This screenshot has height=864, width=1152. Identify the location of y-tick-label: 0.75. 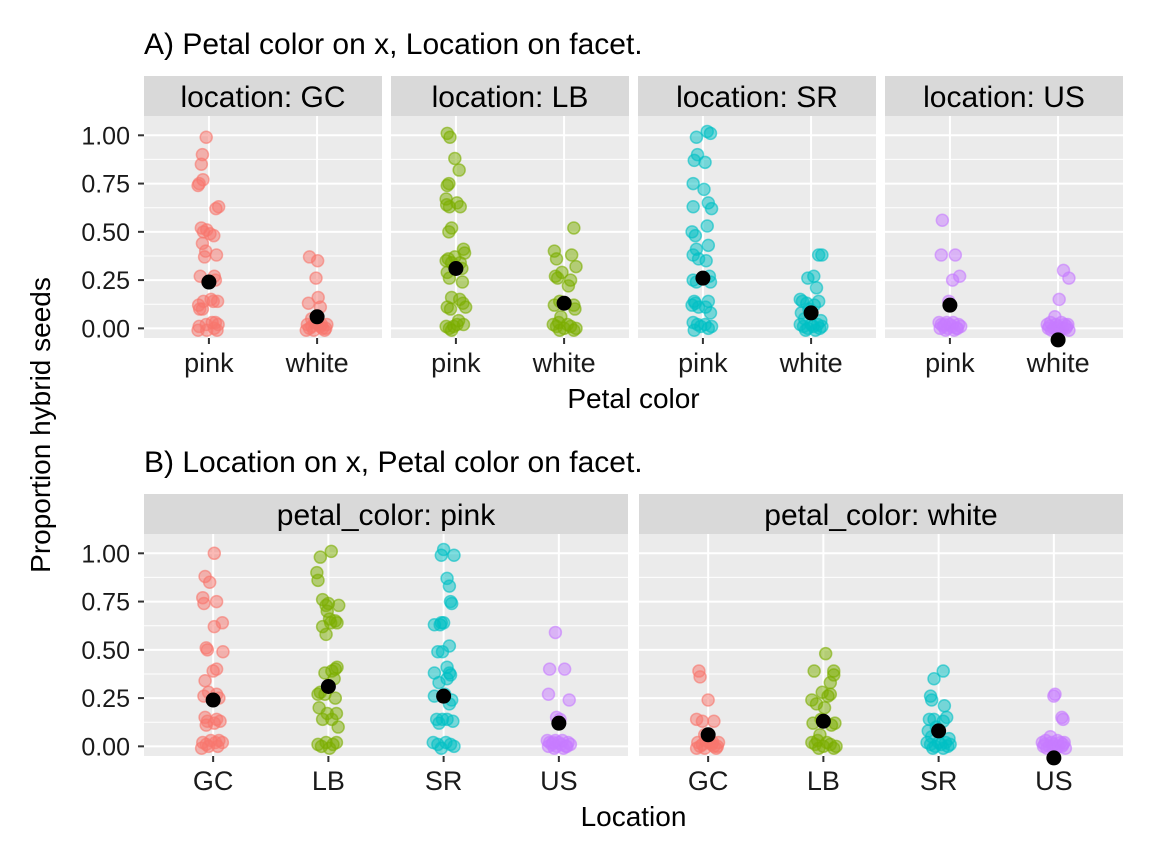
(105, 603).